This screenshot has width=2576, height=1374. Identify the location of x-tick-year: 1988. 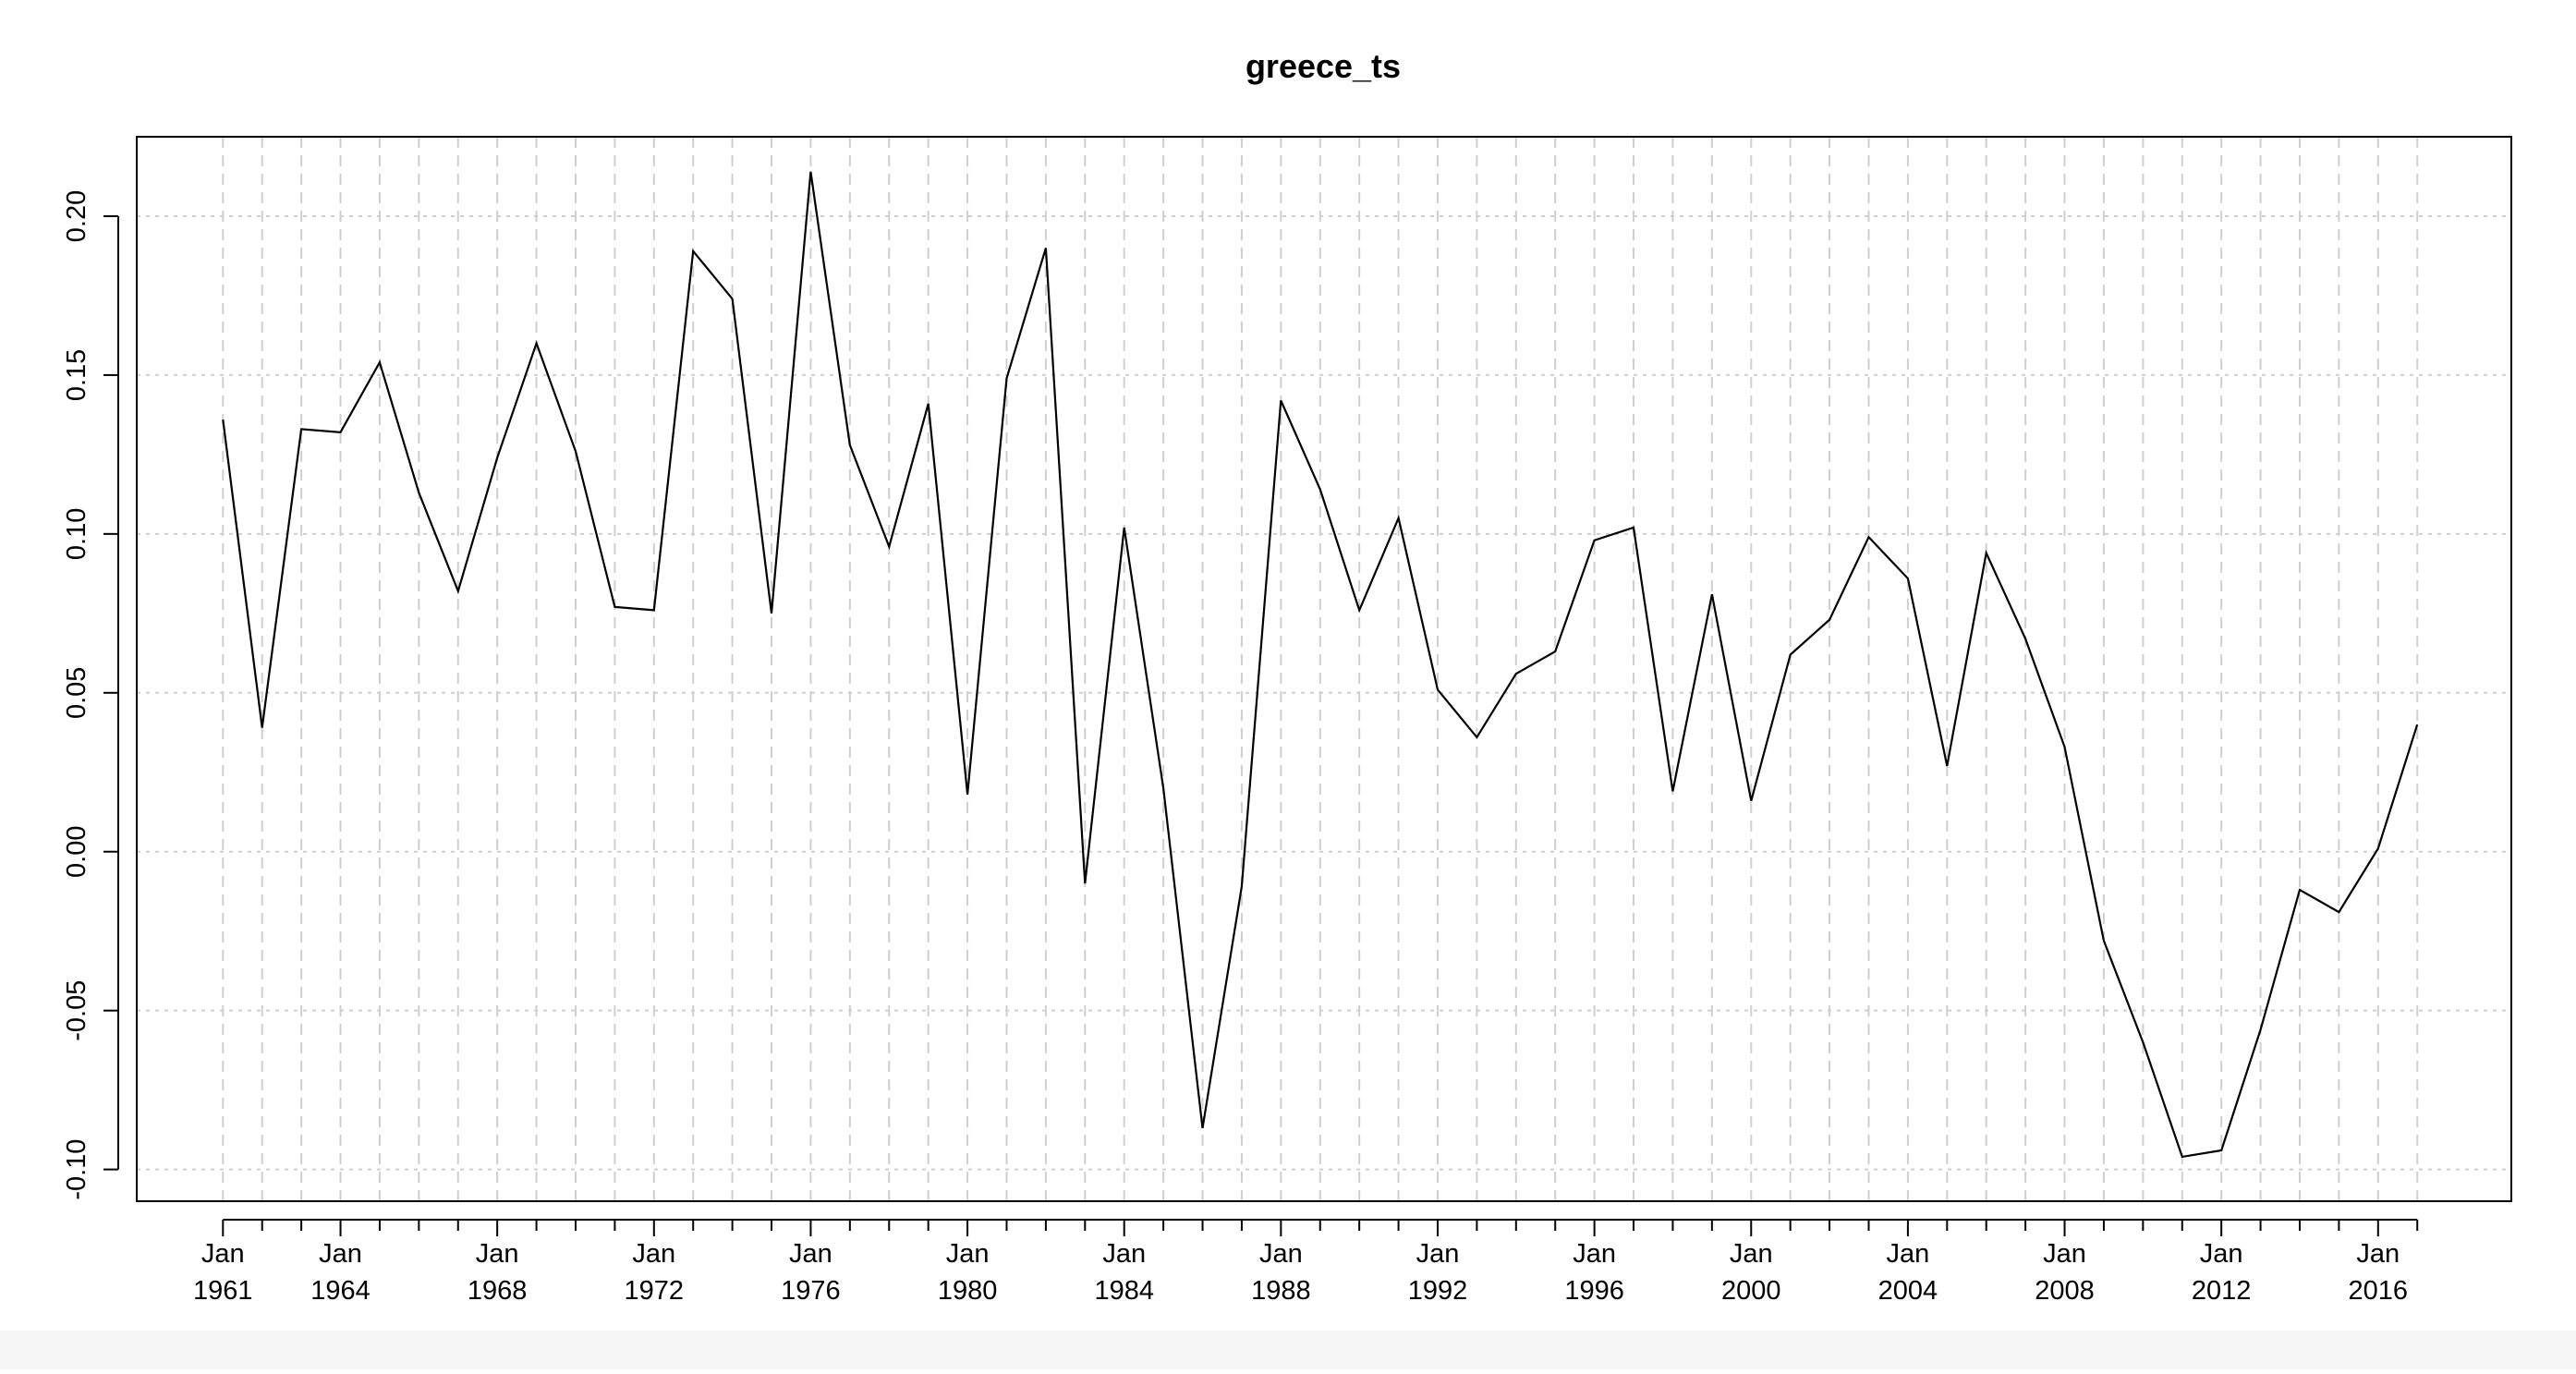
(1281, 1291).